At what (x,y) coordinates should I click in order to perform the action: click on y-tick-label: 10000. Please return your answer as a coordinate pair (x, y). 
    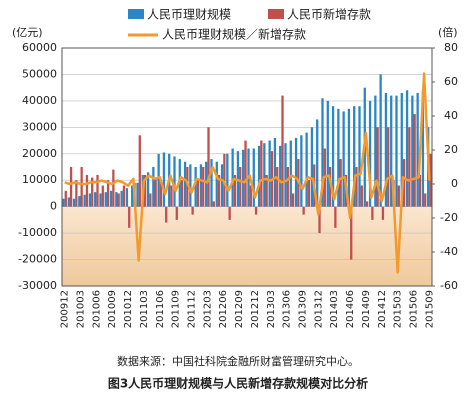
    Looking at the image, I should click on (39, 179).